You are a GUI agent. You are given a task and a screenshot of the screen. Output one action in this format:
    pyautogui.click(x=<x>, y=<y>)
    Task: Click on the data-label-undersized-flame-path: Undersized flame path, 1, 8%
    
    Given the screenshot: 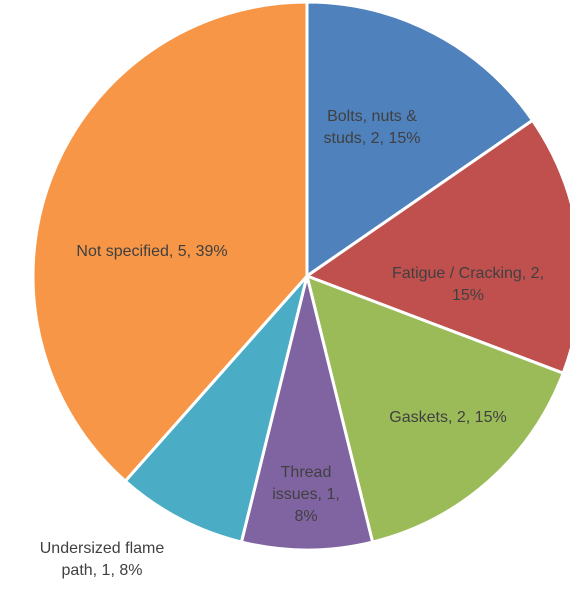 What is the action you would take?
    pyautogui.click(x=102, y=559)
    